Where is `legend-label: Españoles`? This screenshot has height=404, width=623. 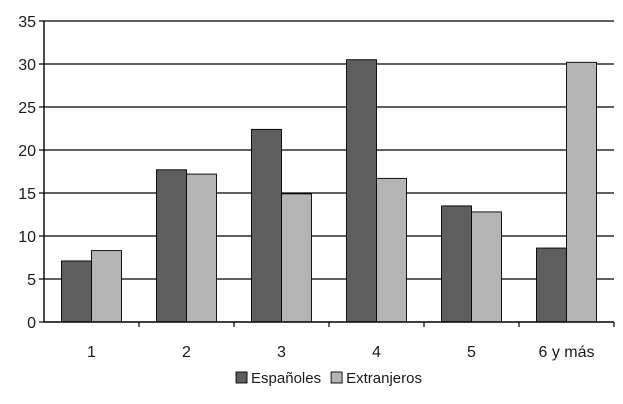
legend-label: Españoles is located at coordinates (286, 378).